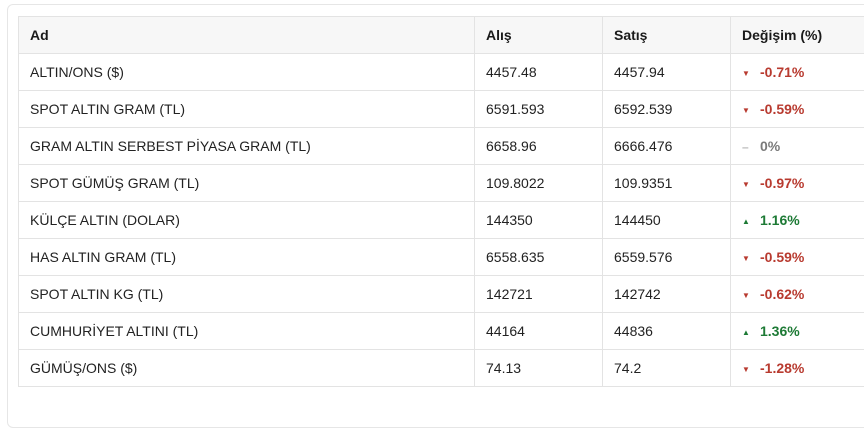 This screenshot has height=436, width=864. Describe the element at coordinates (246, 146) in the screenshot. I see `name-cell: GRAM ALTIN SERBEST PİYASA GRAM (TL)` at that location.